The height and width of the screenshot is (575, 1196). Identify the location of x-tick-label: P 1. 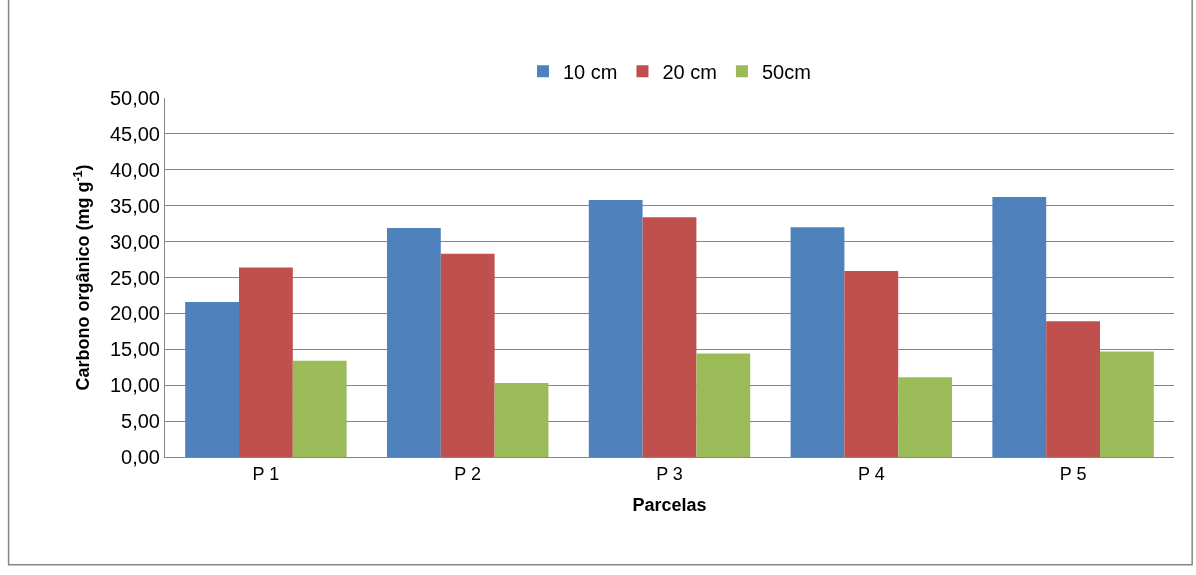
(266, 473).